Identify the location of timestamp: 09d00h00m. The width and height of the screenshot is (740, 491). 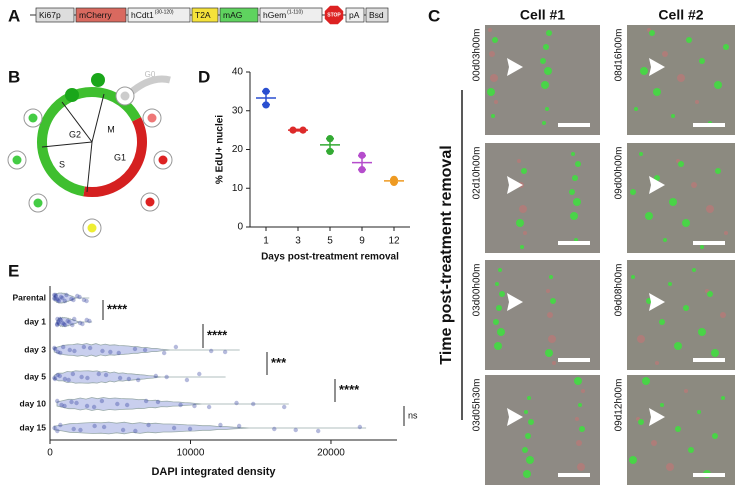
(619, 173).